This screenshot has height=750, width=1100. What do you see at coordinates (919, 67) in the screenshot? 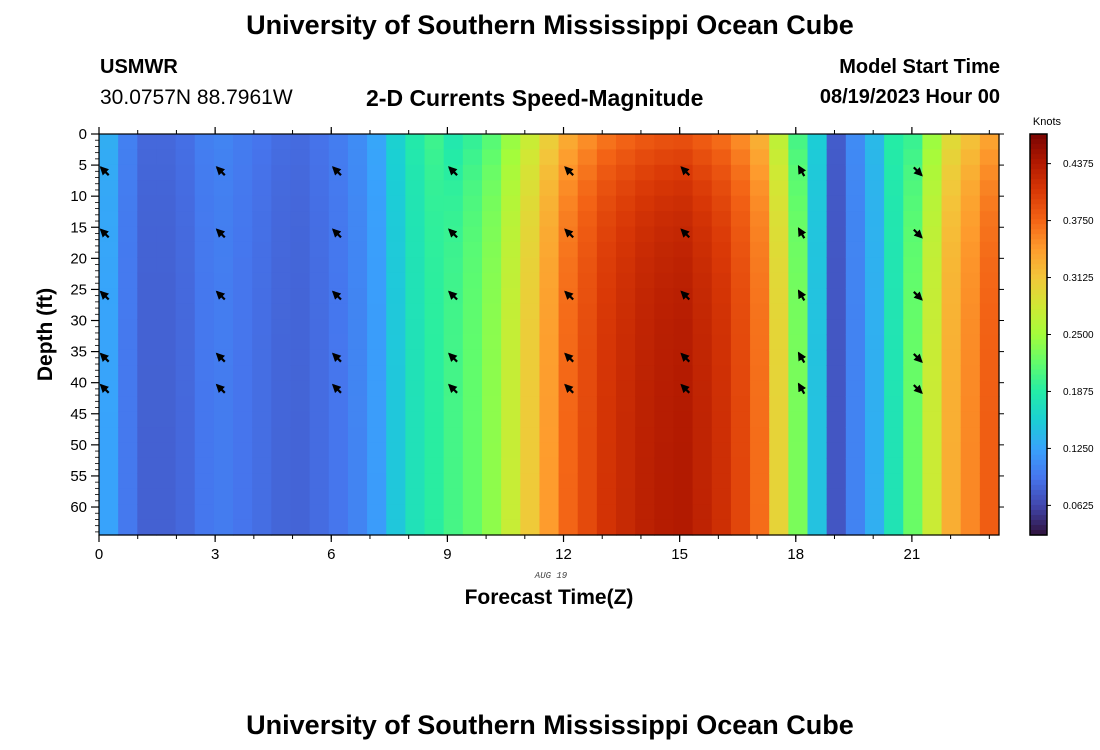
I see `model-start-label: Model Start Time` at bounding box center [919, 67].